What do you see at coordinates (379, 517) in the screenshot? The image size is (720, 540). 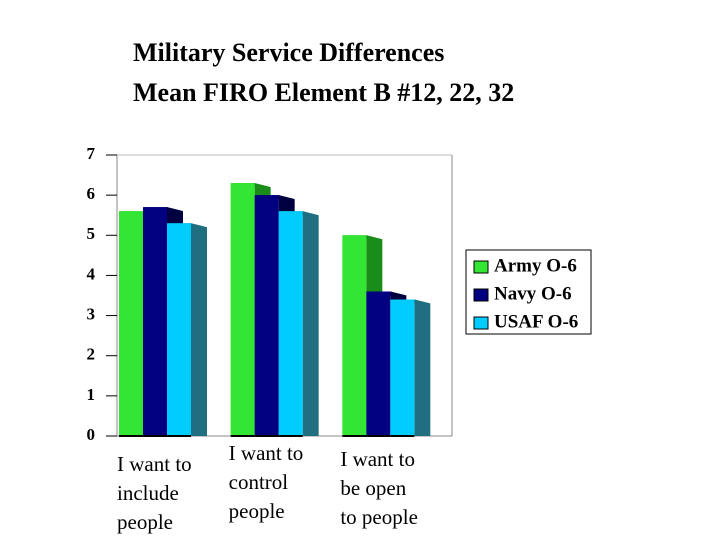 I see `x-tick-label: to people` at bounding box center [379, 517].